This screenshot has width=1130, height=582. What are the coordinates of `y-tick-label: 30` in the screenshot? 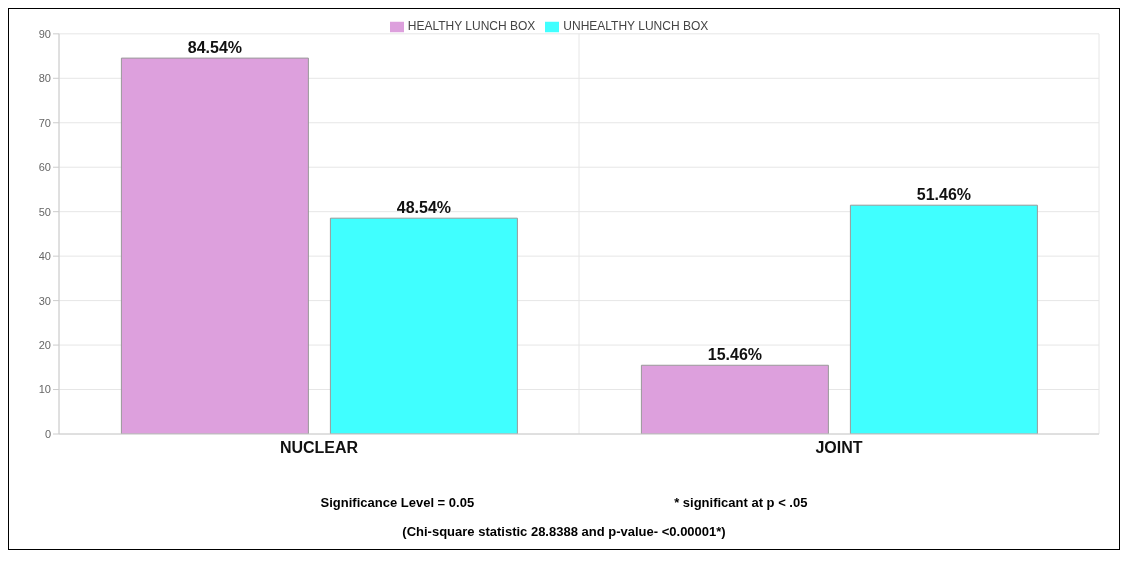 It's located at (44, 300).